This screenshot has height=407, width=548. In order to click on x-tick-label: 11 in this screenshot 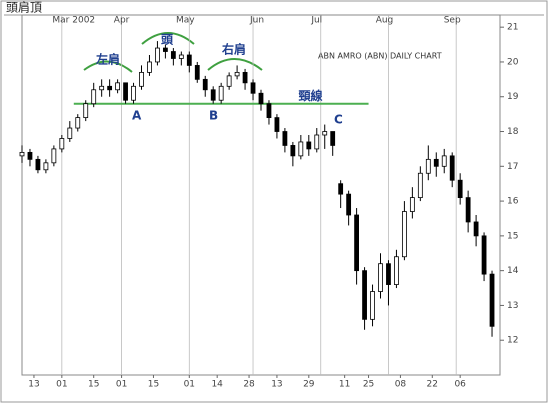, I will do `click(344, 385)`.